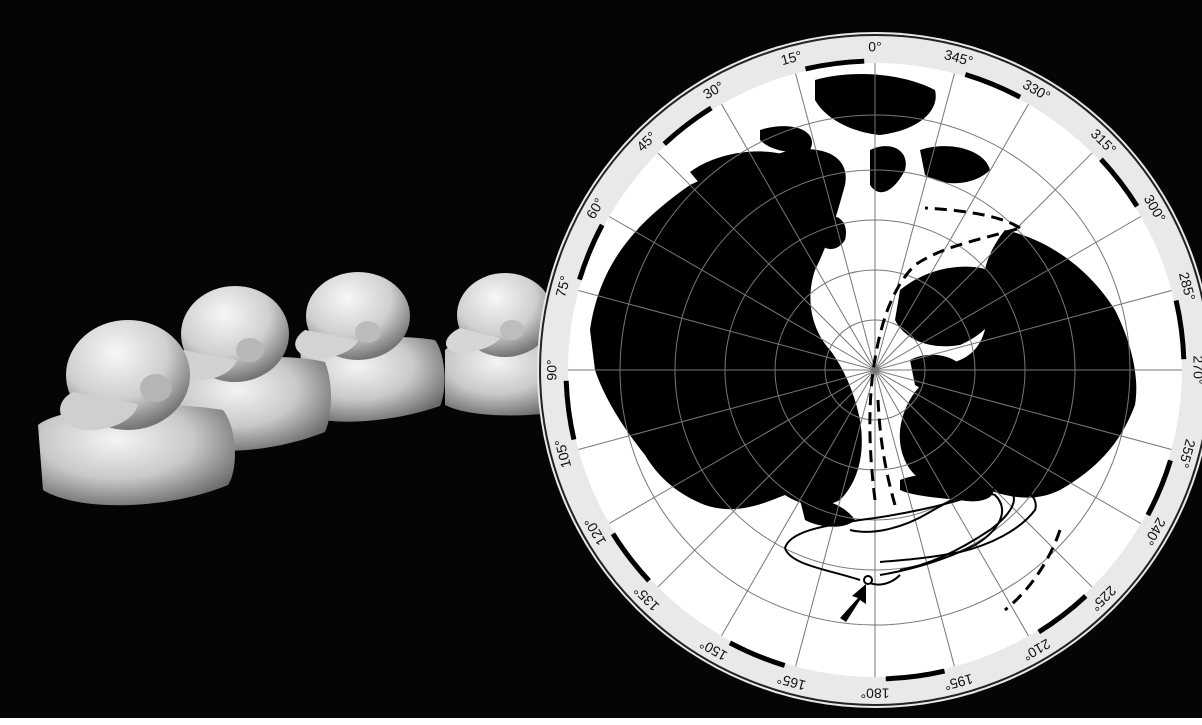 The height and width of the screenshot is (725, 1202). Describe the element at coordinates (874, 47) in the screenshot. I see `longitude-label: 0°` at that location.